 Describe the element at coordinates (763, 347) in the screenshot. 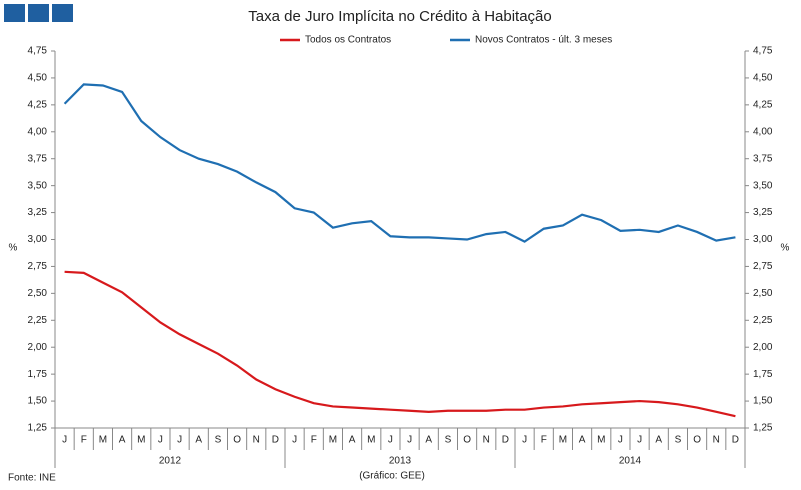

I see `y2-tick-label: 2,00` at that location.